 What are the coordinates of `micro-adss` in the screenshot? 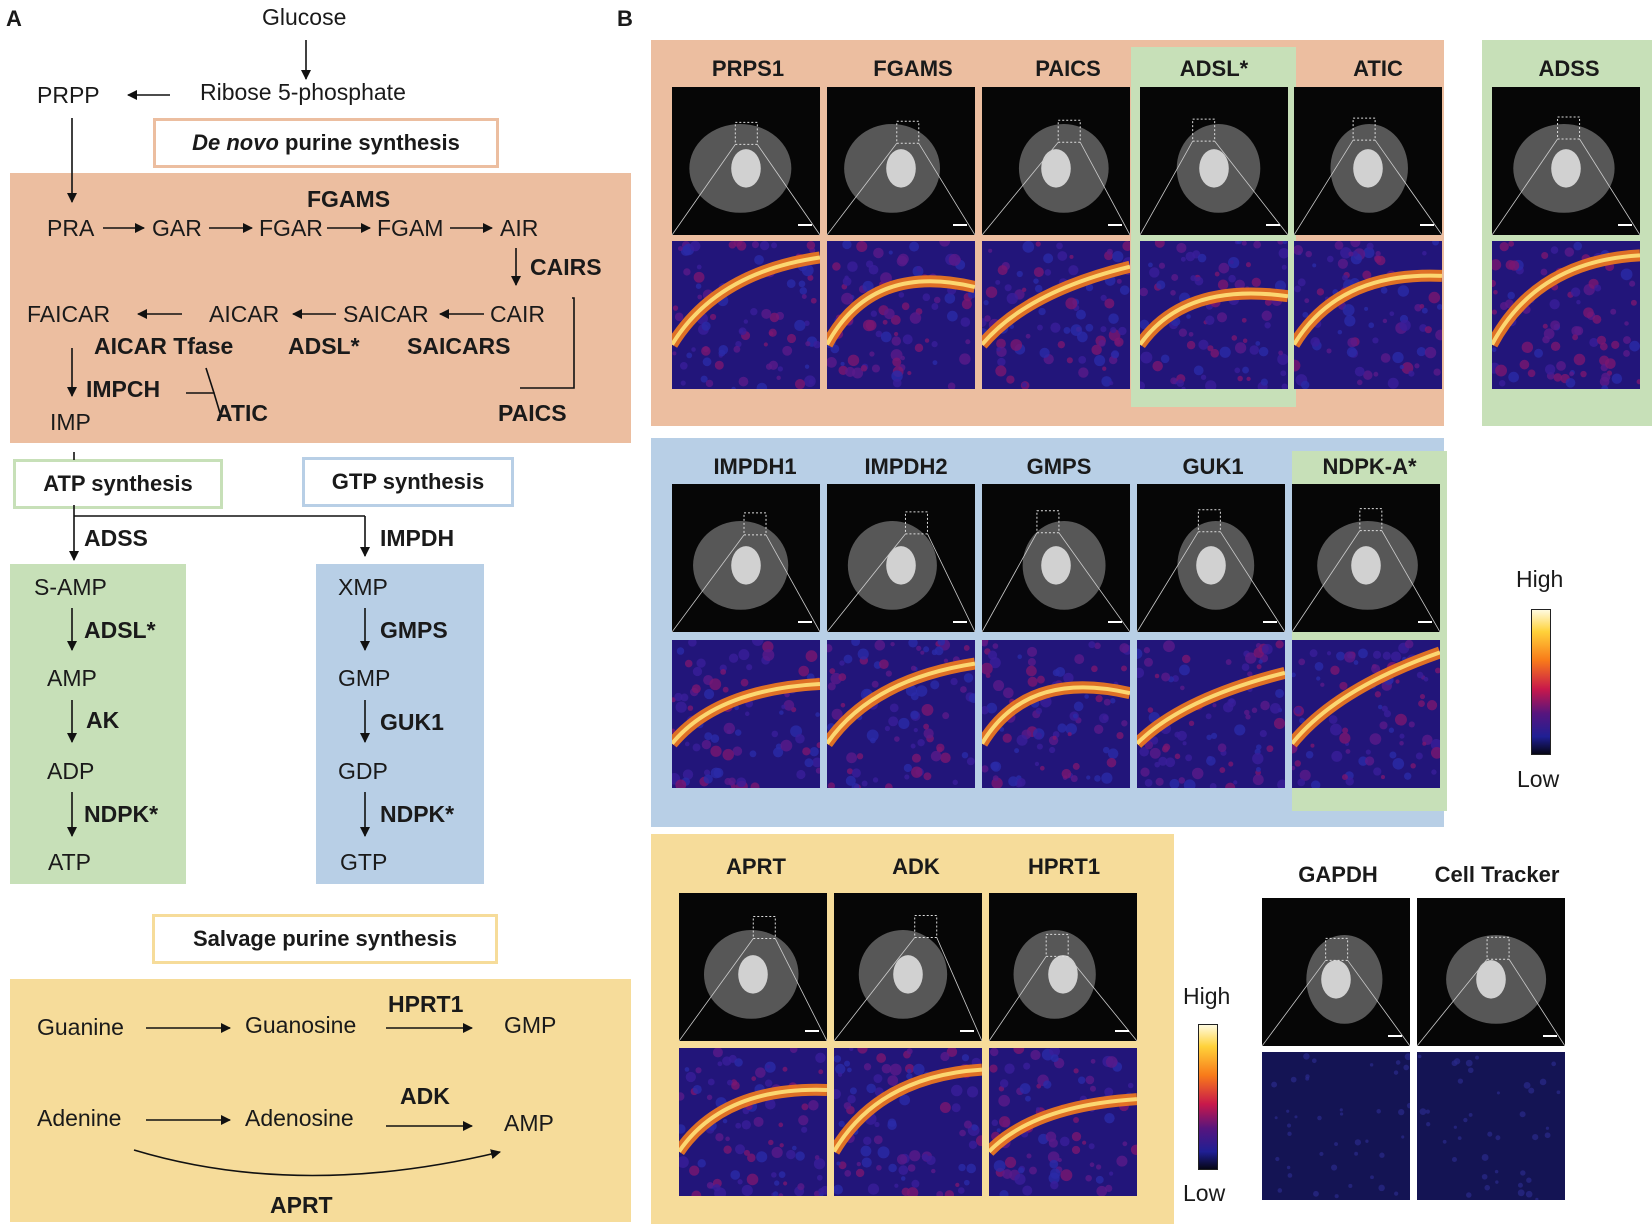 It's located at (1566, 161).